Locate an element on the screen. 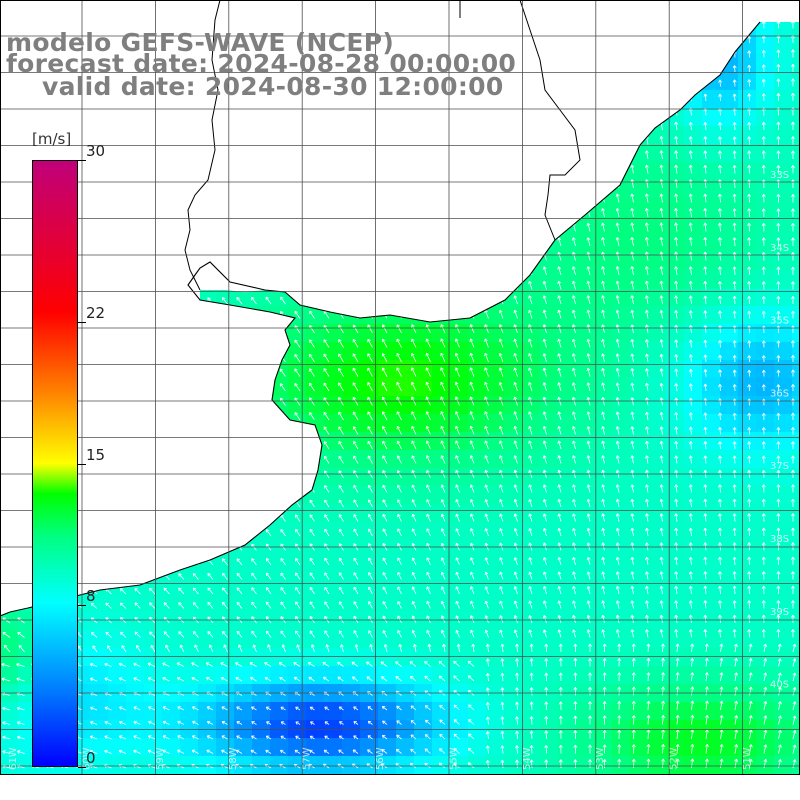 The image size is (800, 800). longitude-label: 59W is located at coordinates (160, 758).